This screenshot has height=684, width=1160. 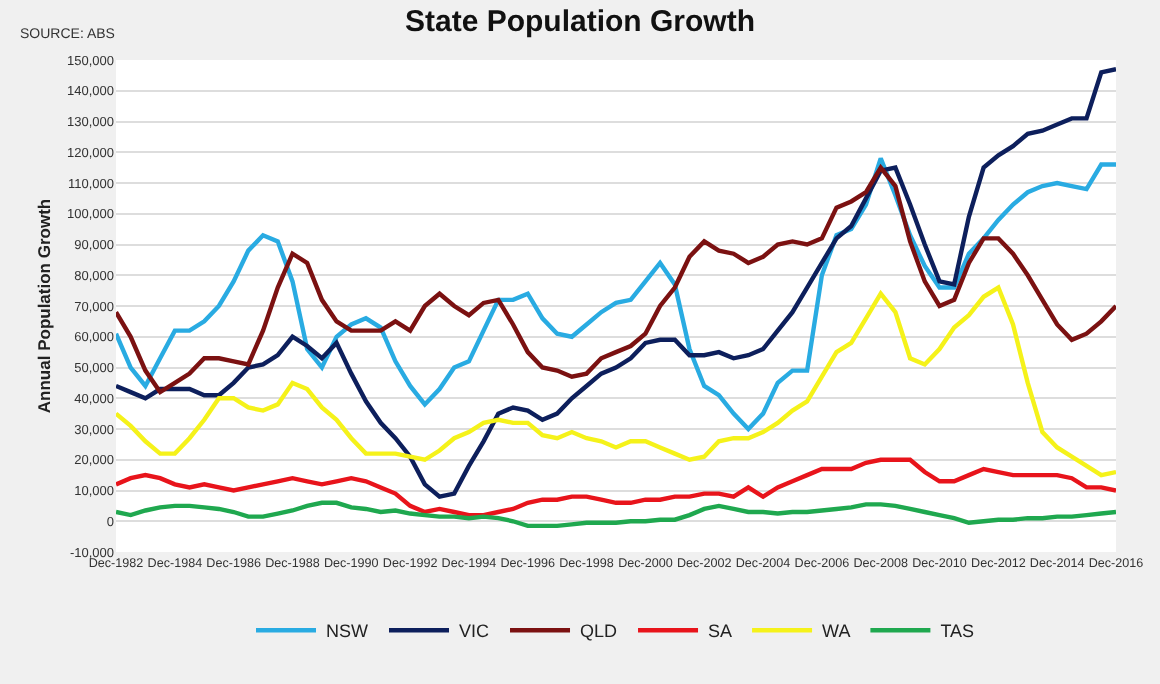 What do you see at coordinates (347, 631) in the screenshot?
I see `legend-label: NSW` at bounding box center [347, 631].